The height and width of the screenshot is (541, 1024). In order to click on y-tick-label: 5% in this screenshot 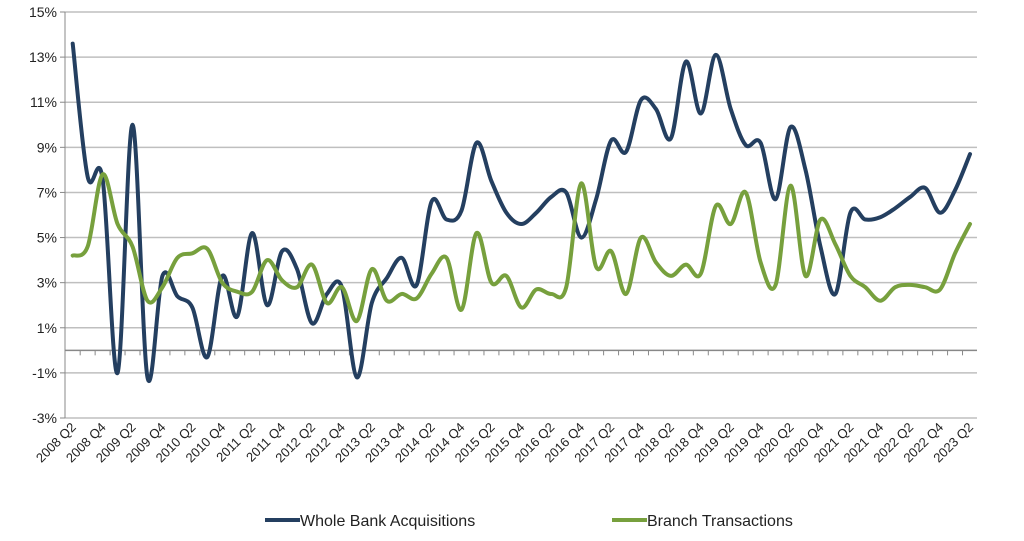, I will do `click(47, 238)`.